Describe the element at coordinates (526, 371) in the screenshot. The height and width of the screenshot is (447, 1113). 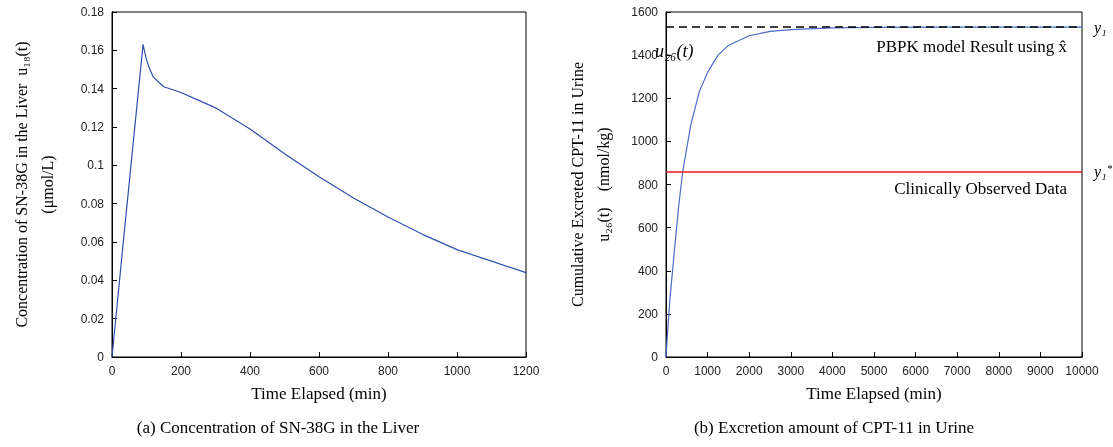
I see `x-tick-label: 1200` at that location.